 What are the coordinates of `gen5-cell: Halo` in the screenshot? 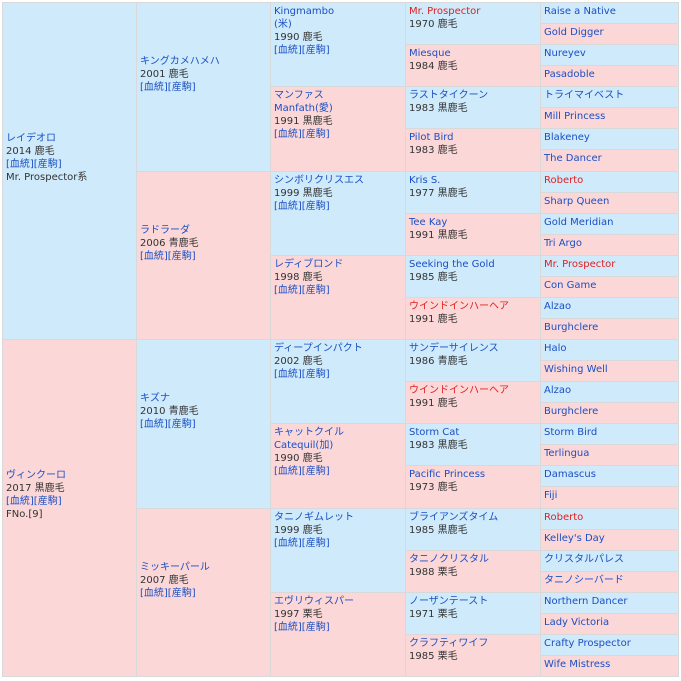 It's located at (609, 350).